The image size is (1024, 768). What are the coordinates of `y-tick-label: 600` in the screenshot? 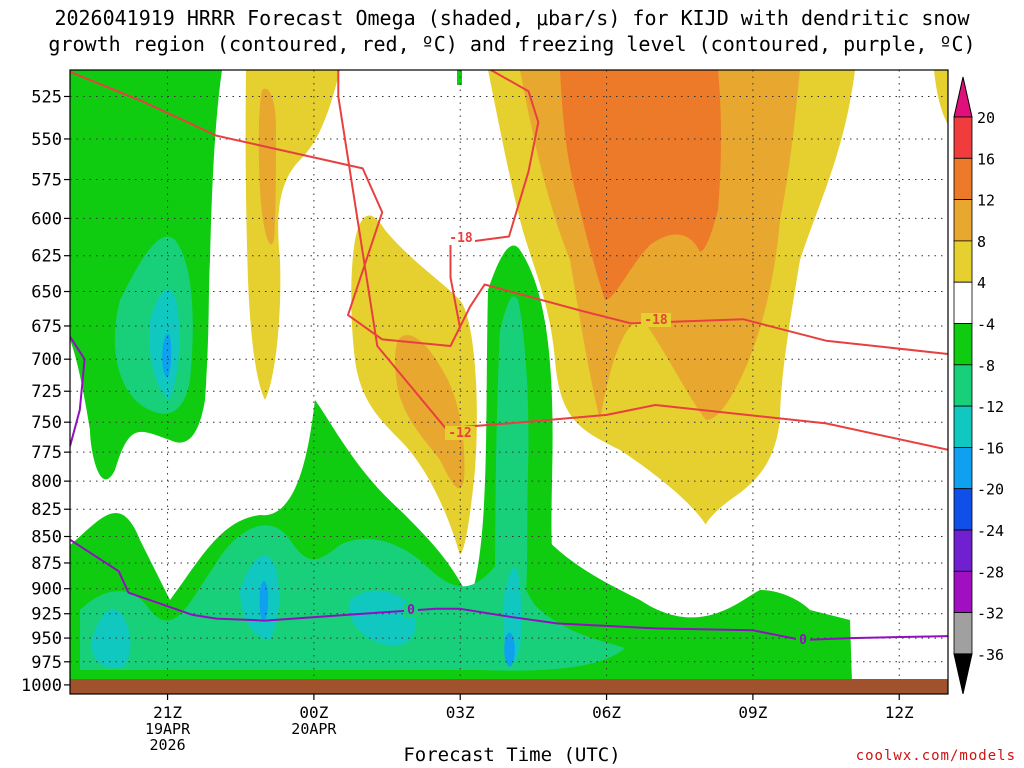 It's located at (46, 219).